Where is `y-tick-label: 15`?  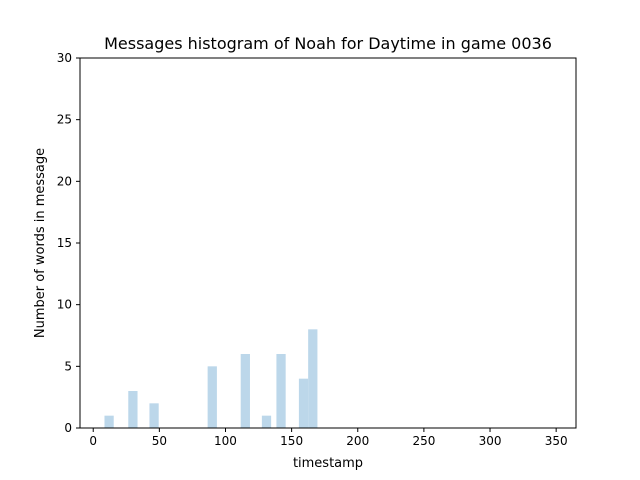 y-tick-label: 15 is located at coordinates (64, 243).